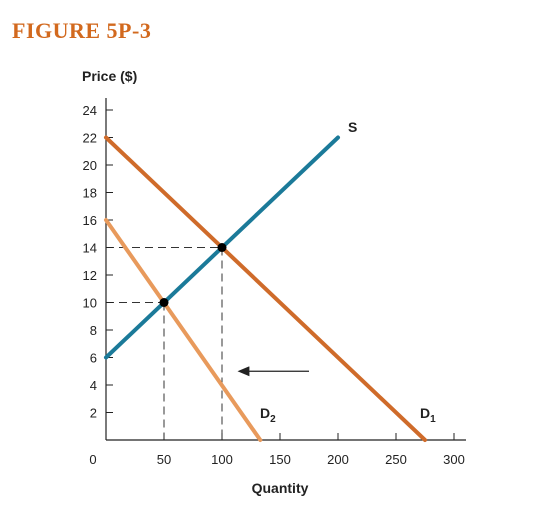  Describe the element at coordinates (222, 459) in the screenshot. I see `x-tick-label: 100` at that location.